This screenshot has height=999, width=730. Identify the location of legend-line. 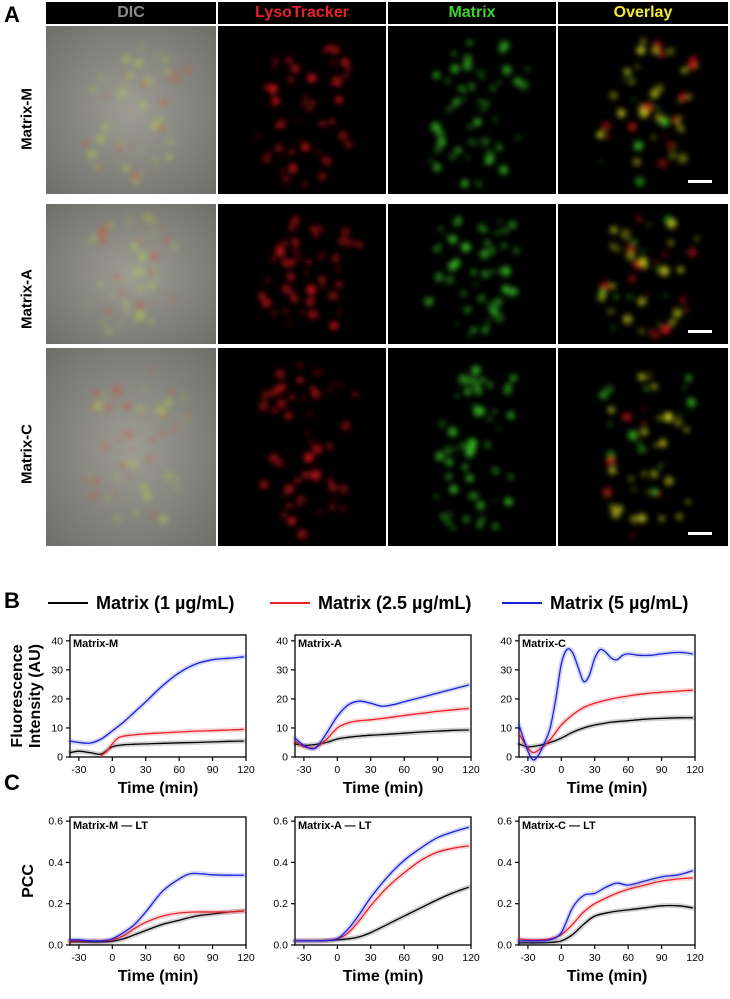
(68, 603).